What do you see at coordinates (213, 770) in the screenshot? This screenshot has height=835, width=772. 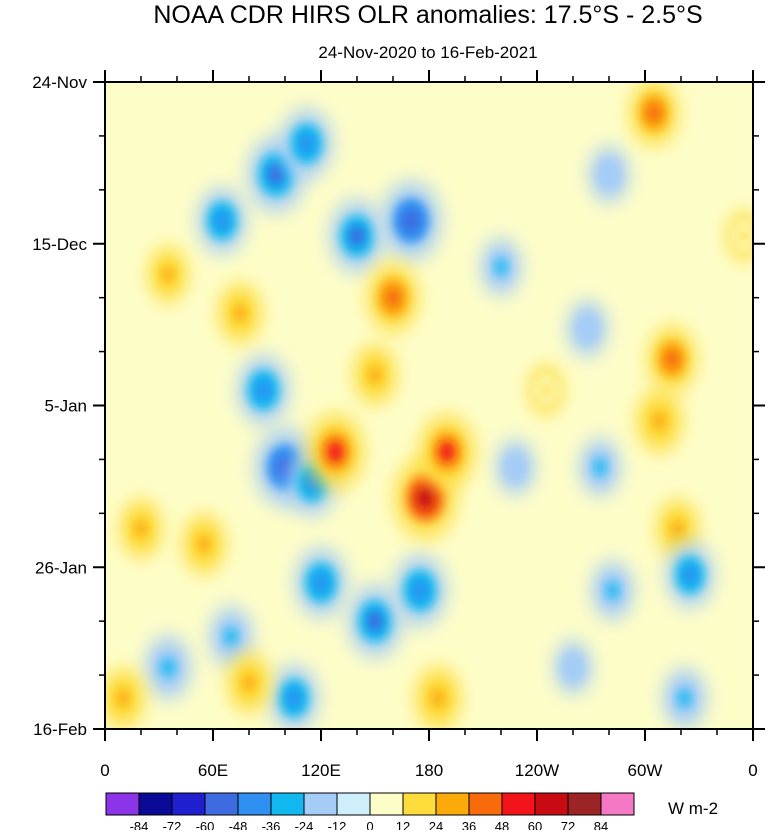 I see `x-tick-label: 60E` at bounding box center [213, 770].